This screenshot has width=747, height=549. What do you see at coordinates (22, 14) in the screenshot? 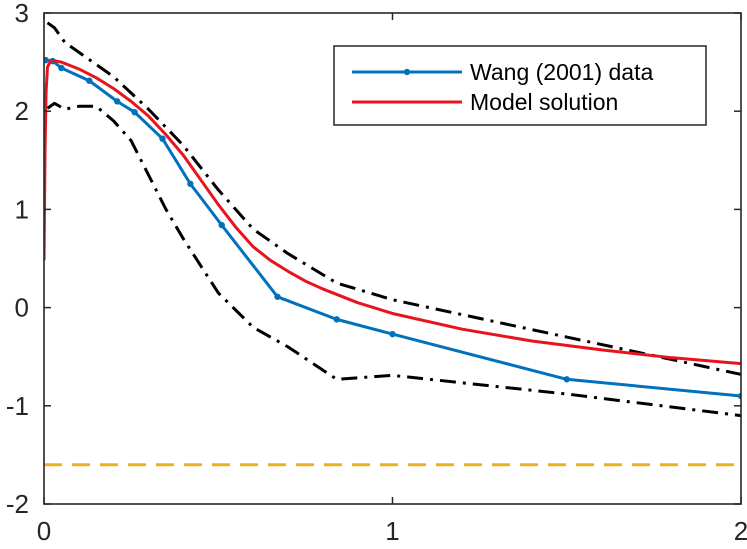
I see `y-tick-label: 3` at bounding box center [22, 14].